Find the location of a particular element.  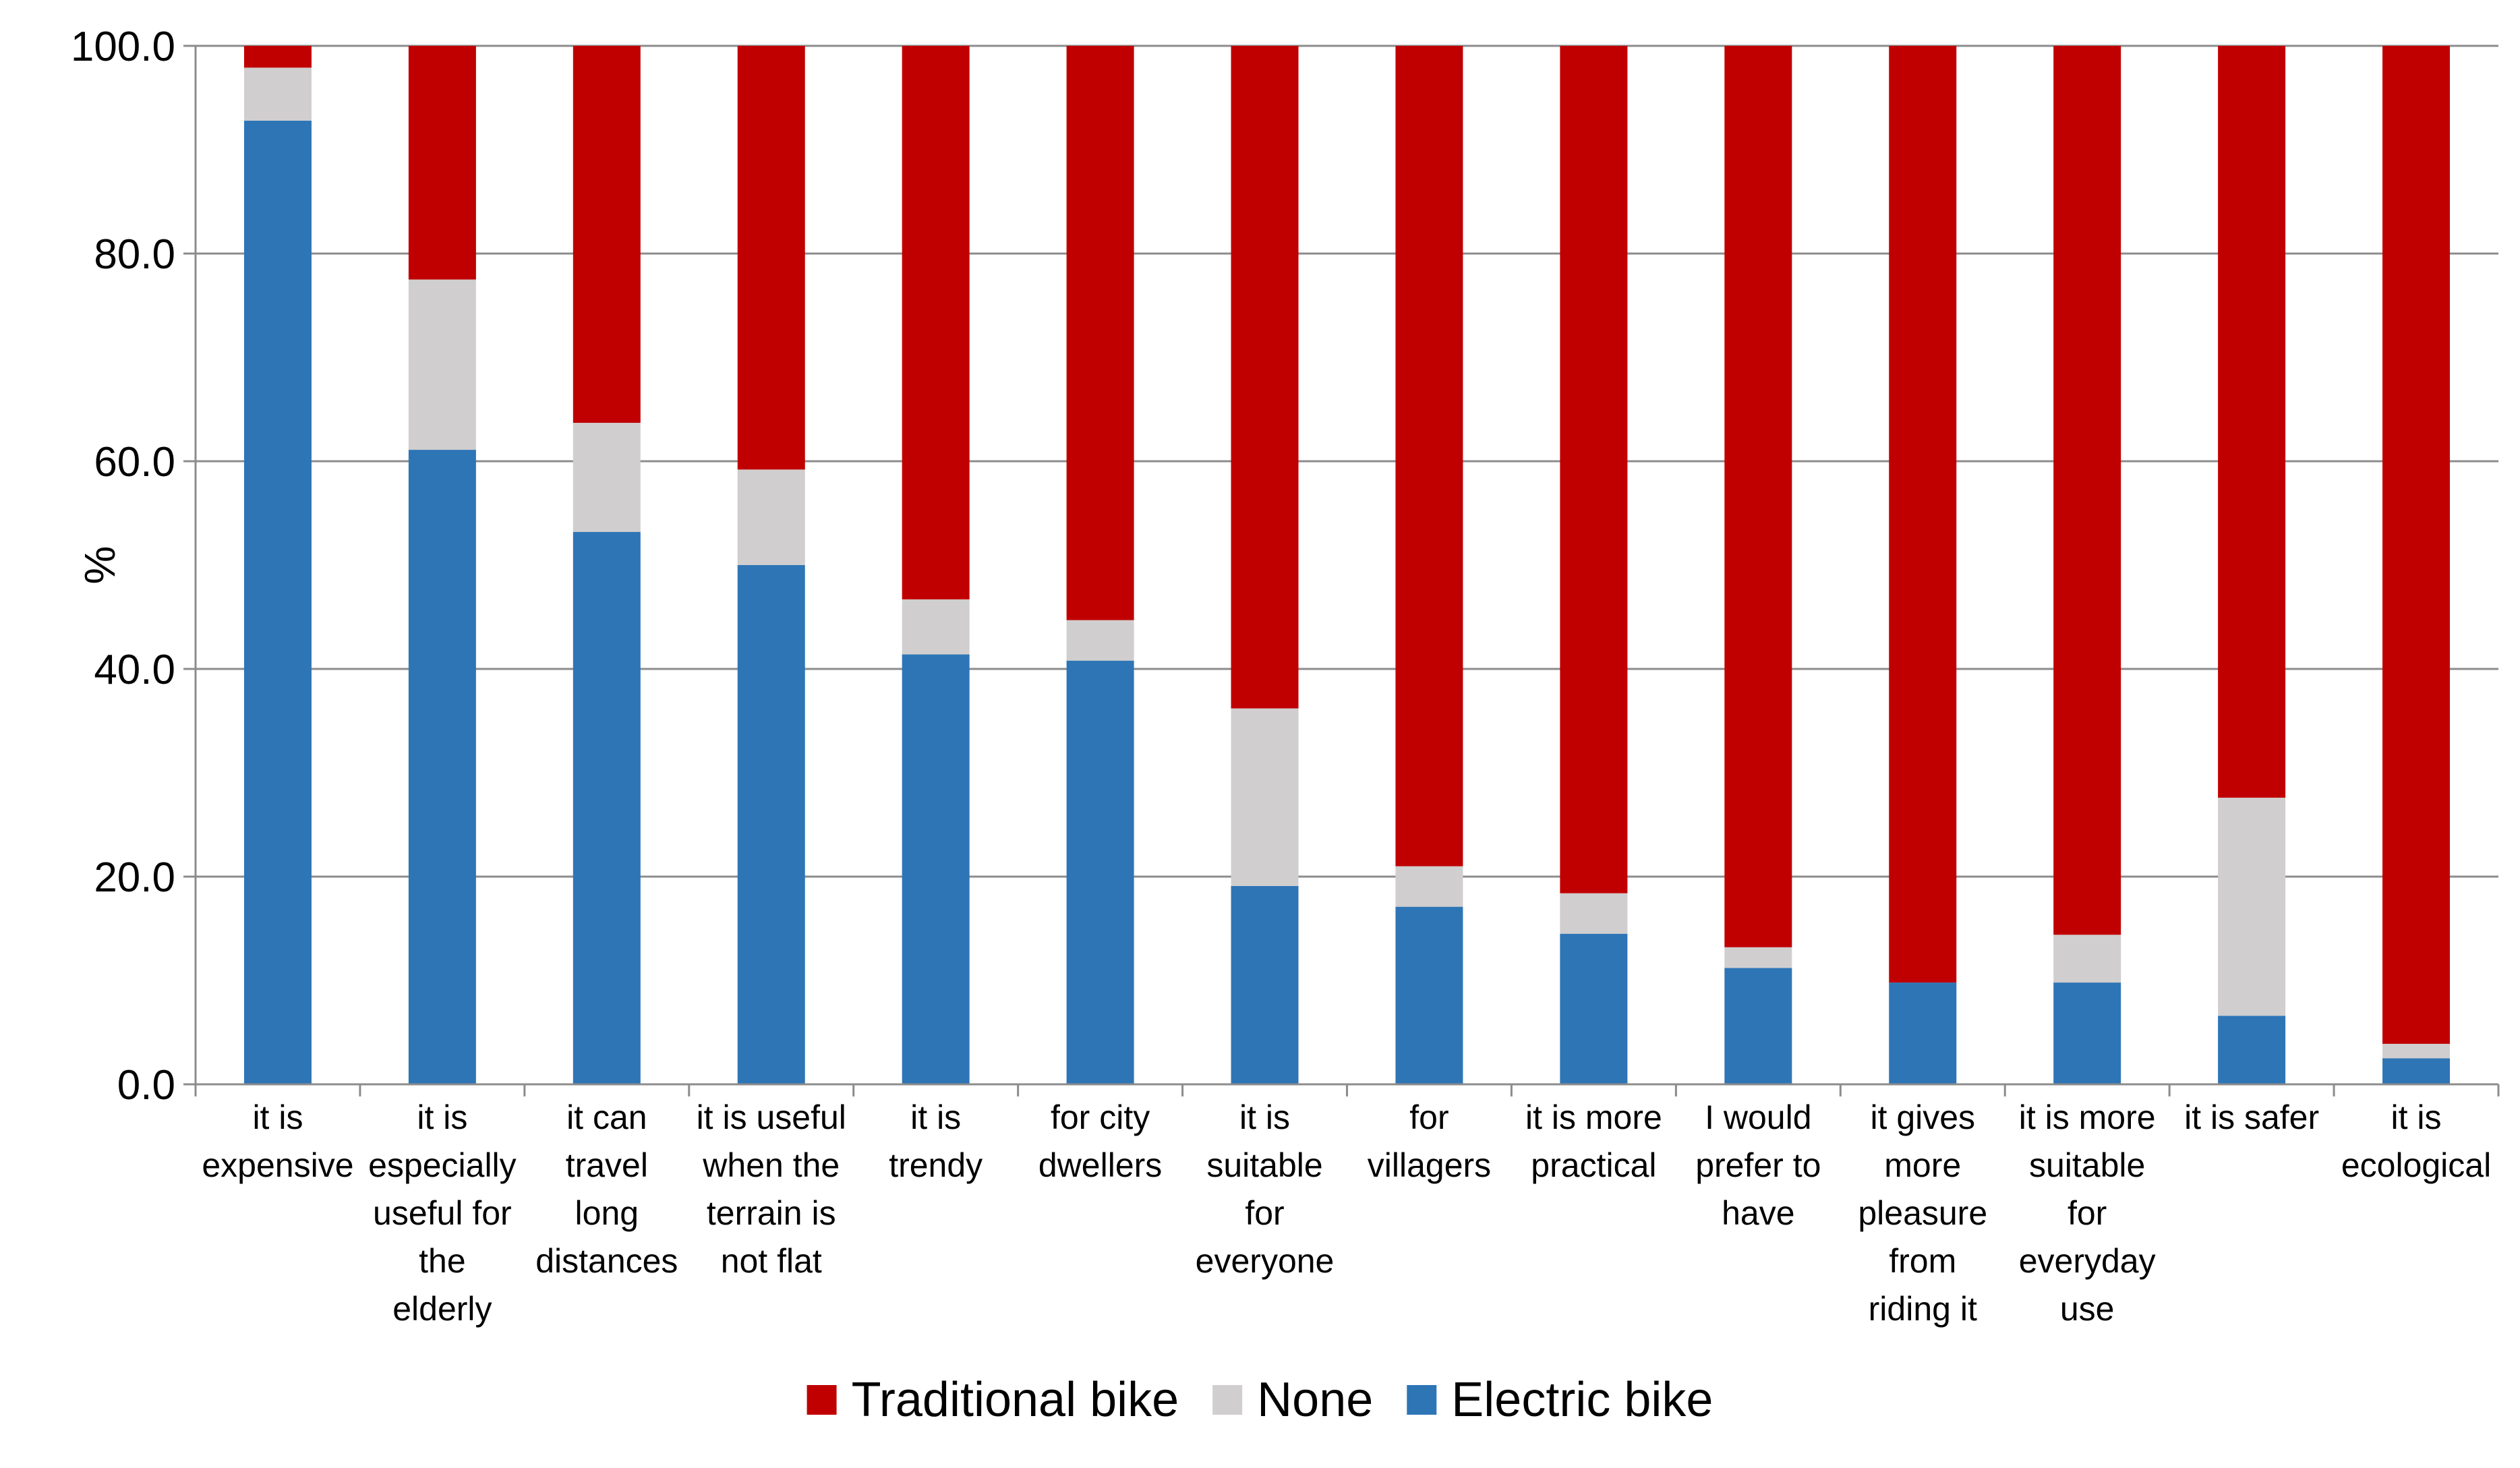

x-tick-label: for villagers is located at coordinates (1430, 1141).